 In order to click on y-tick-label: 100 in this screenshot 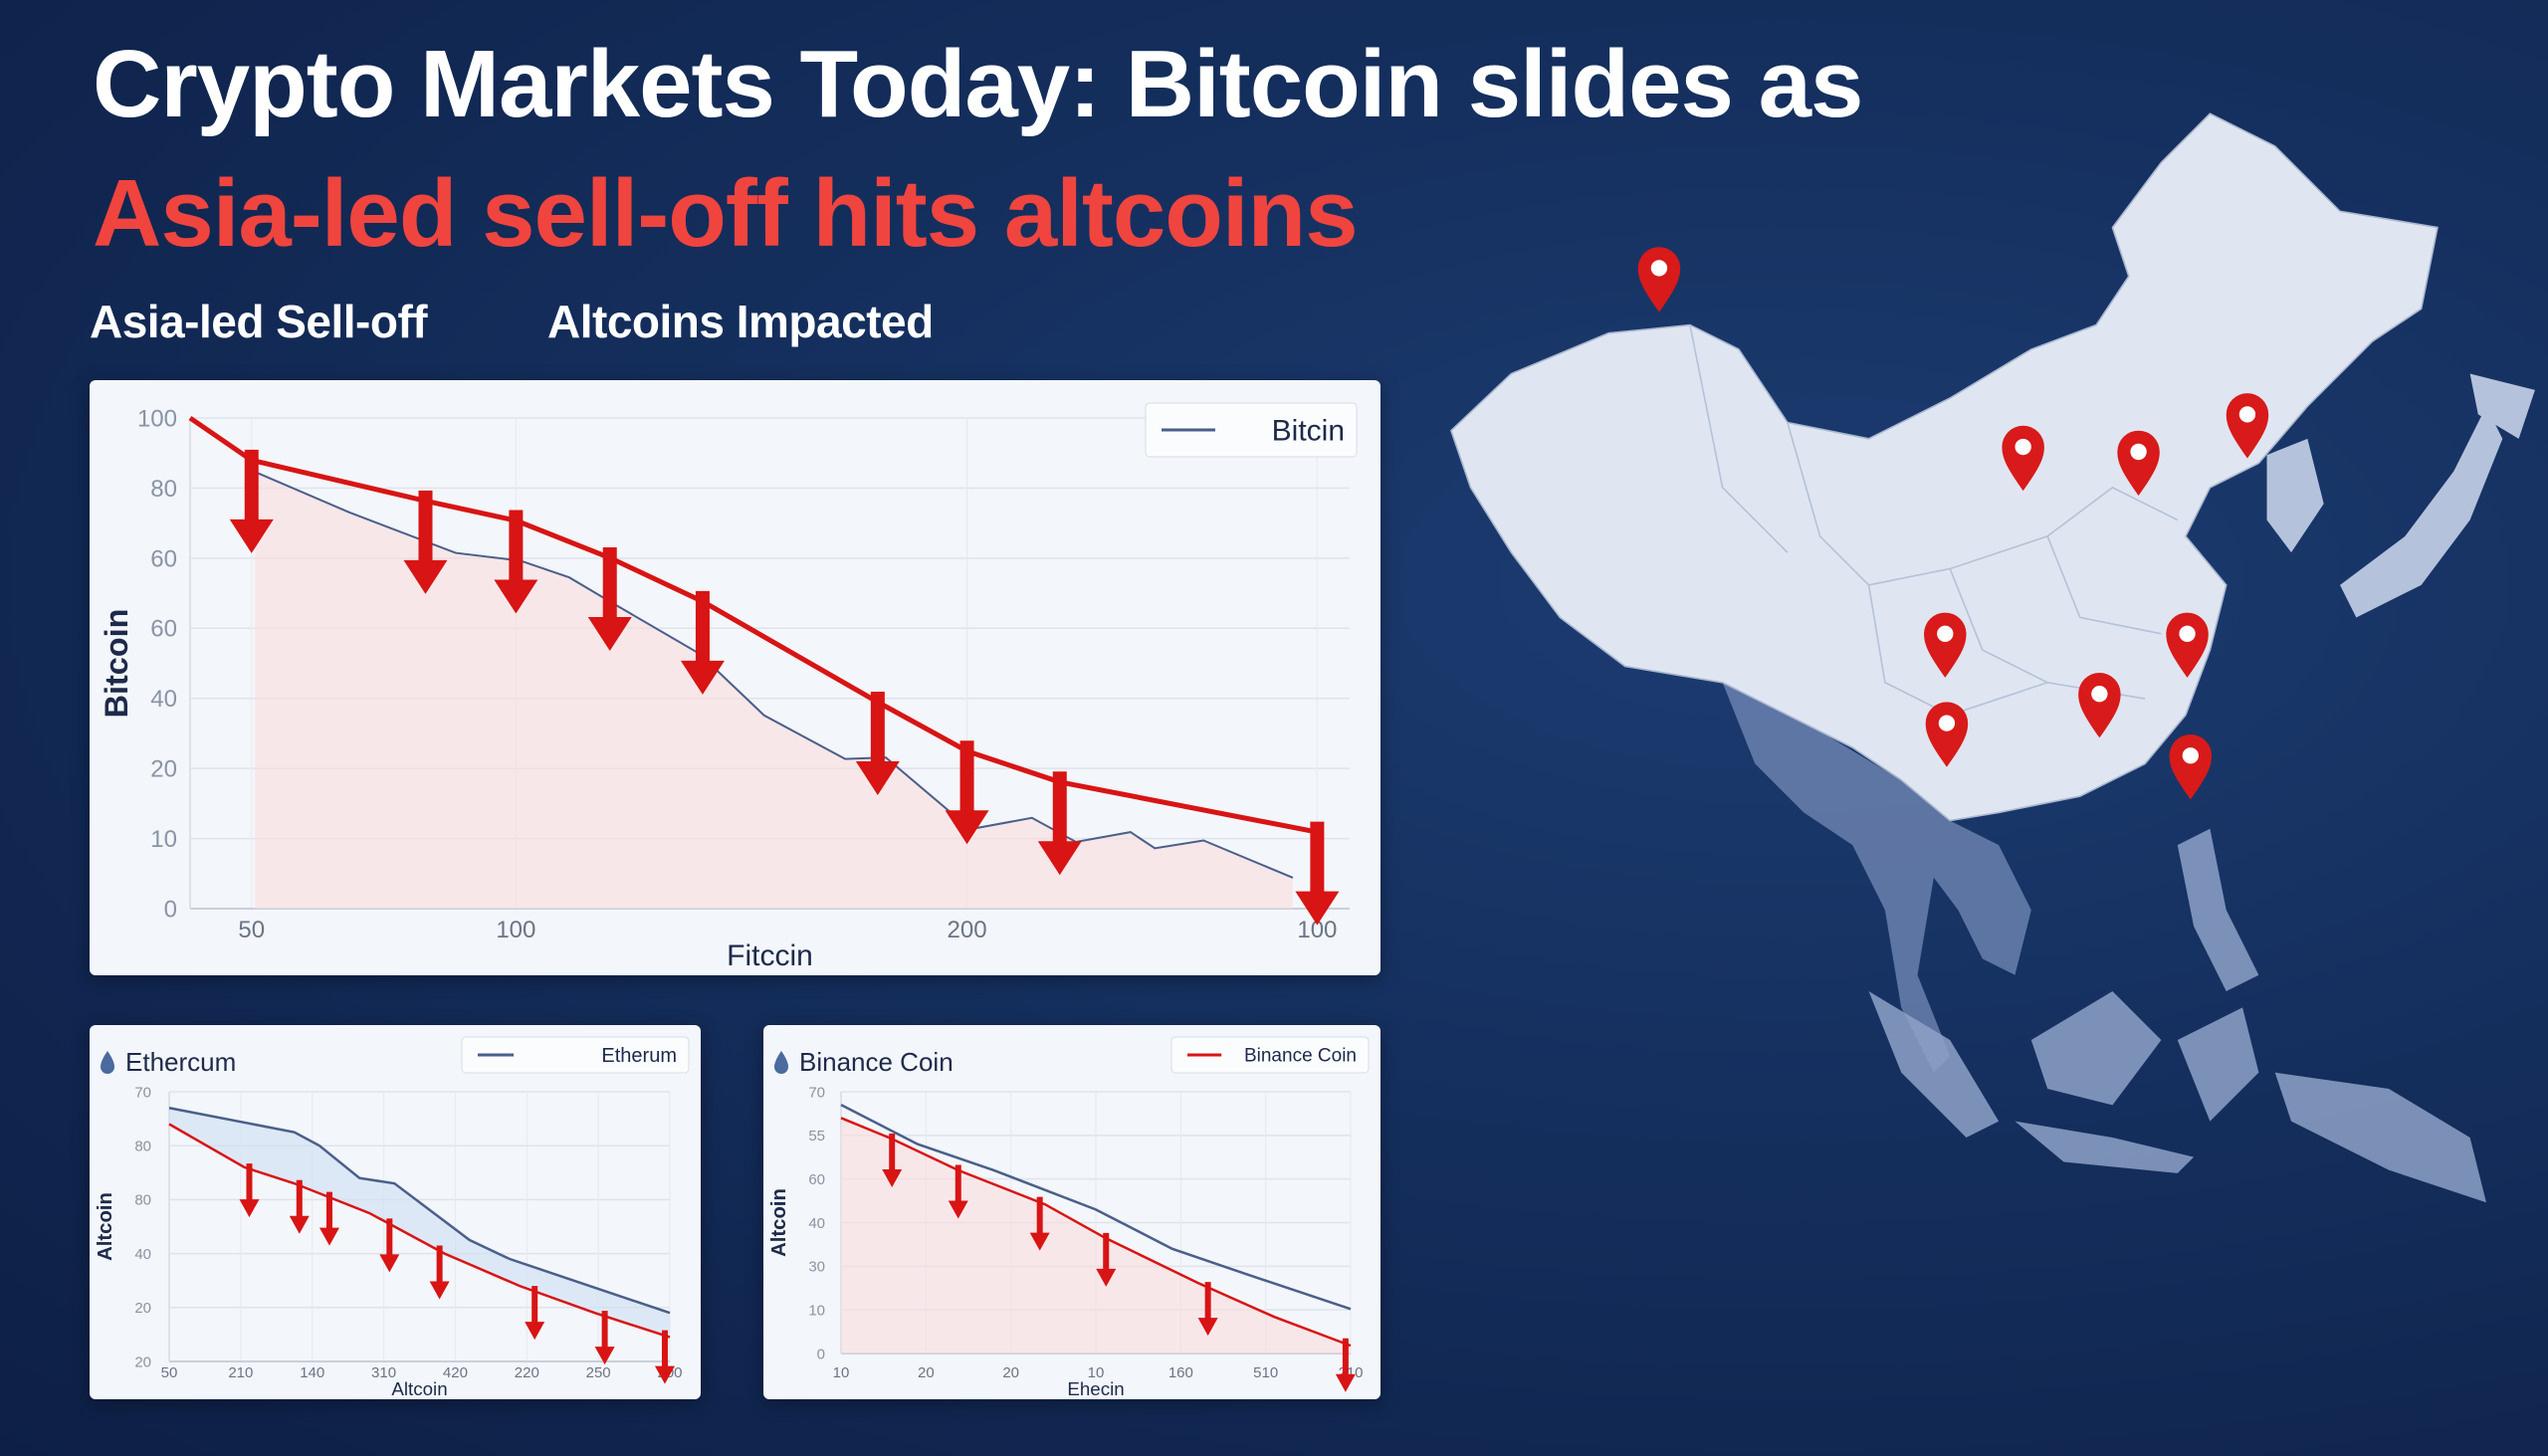, I will do `click(157, 418)`.